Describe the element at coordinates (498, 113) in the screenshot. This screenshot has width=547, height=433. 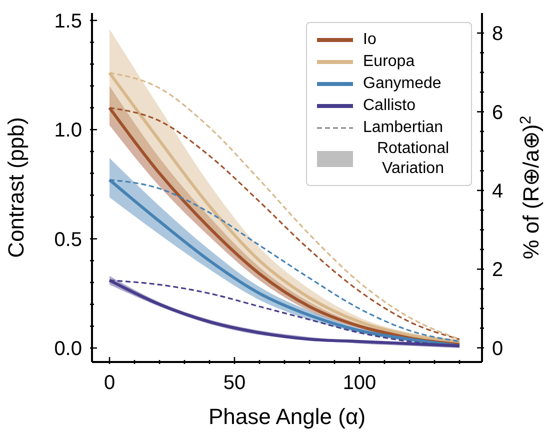
I see `y2-tick-label: 6` at that location.